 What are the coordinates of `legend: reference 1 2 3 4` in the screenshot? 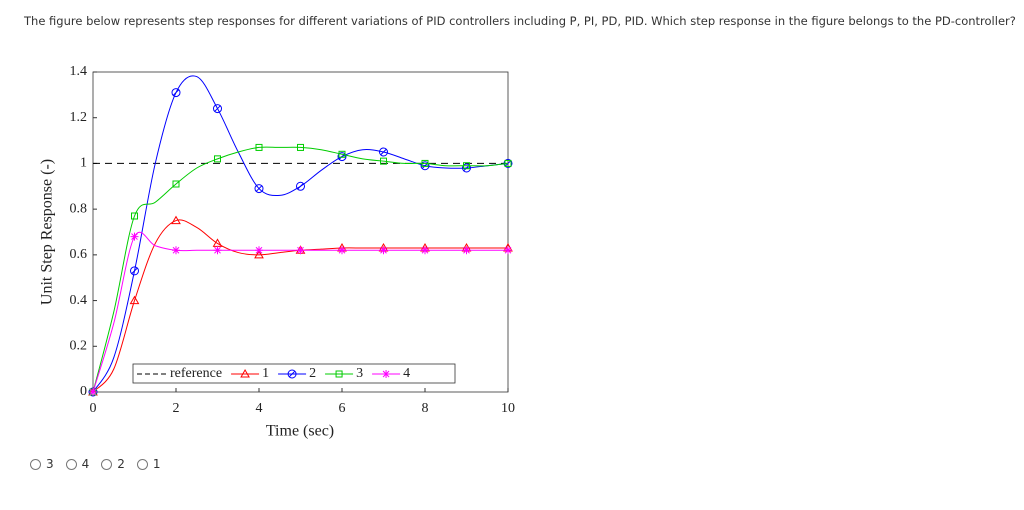 It's located at (294, 373).